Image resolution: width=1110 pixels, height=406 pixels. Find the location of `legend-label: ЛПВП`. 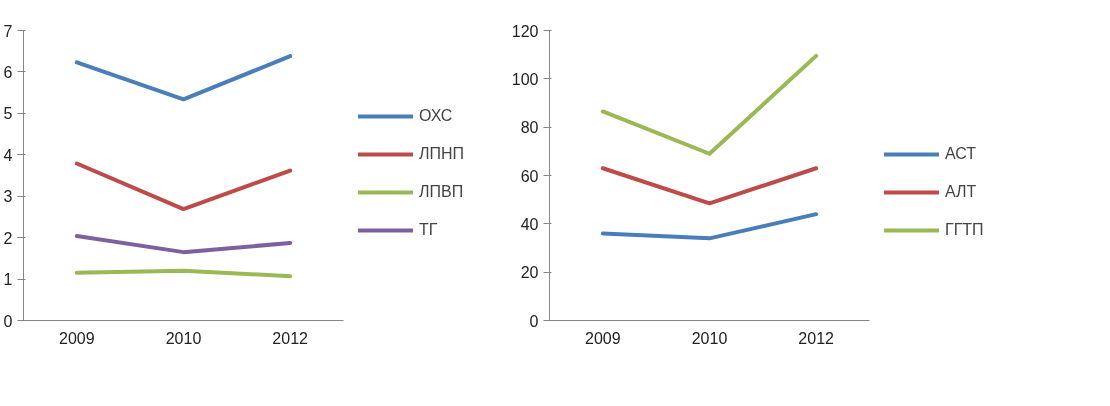

legend-label: ЛПВП is located at coordinates (441, 192).